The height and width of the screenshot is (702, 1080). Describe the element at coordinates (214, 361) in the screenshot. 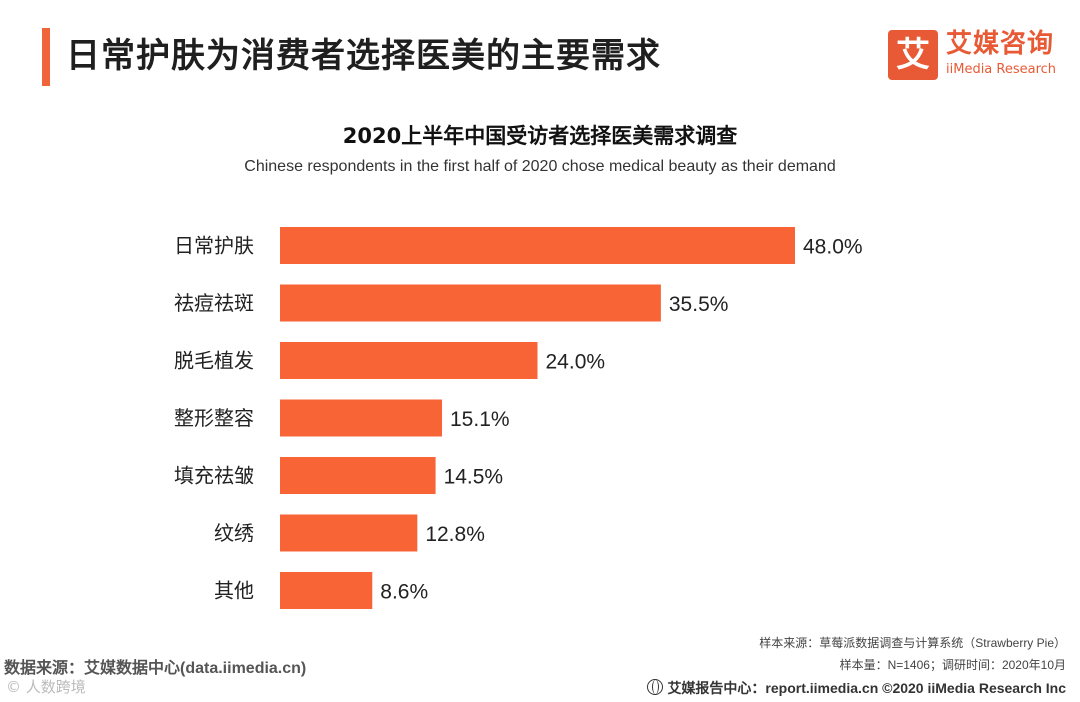

I see `category-label: 脱毛植发` at that location.